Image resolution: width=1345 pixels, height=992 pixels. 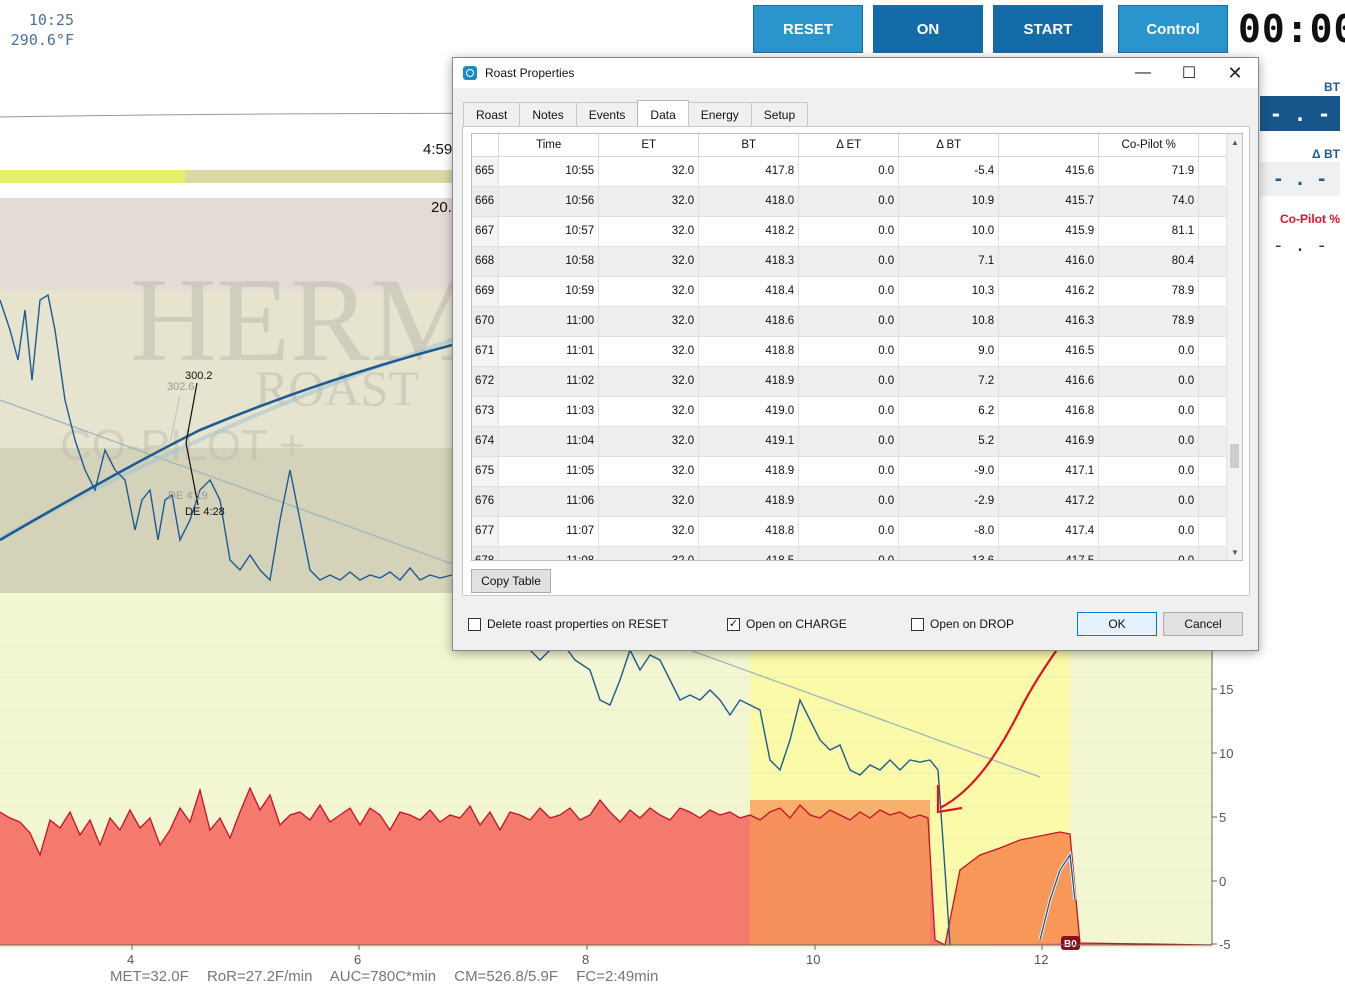 What do you see at coordinates (1189, 73) in the screenshot?
I see `maximize-icon: ☐` at bounding box center [1189, 73].